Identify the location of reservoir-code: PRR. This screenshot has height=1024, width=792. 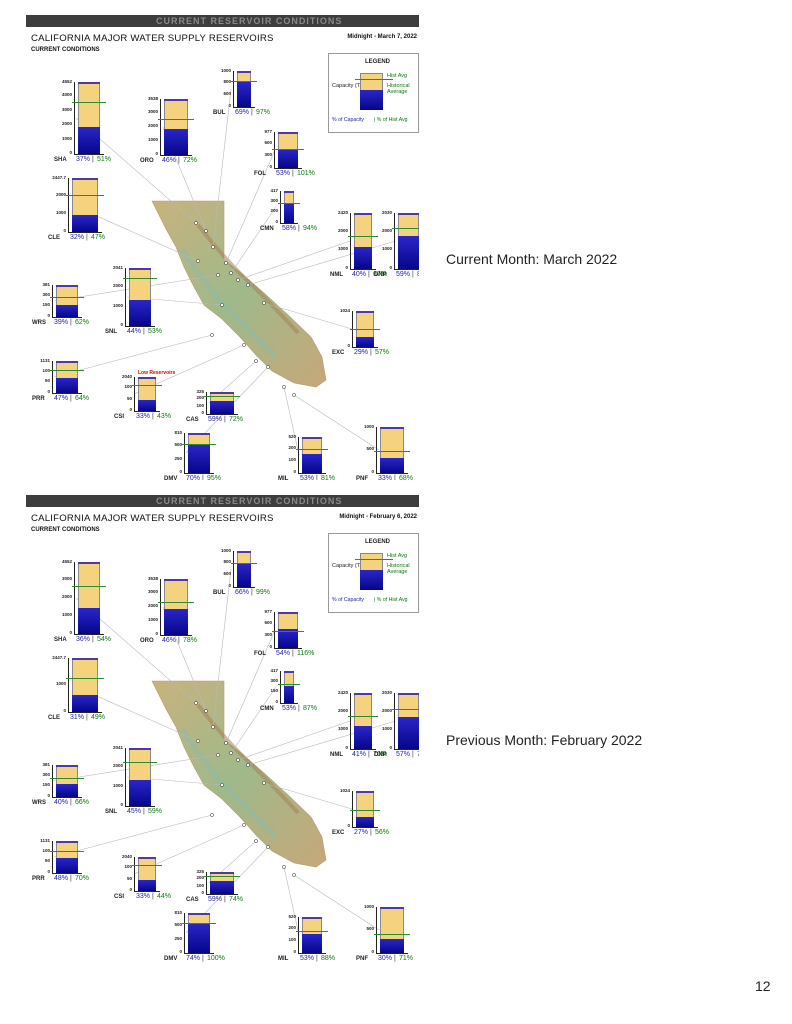
(38, 879).